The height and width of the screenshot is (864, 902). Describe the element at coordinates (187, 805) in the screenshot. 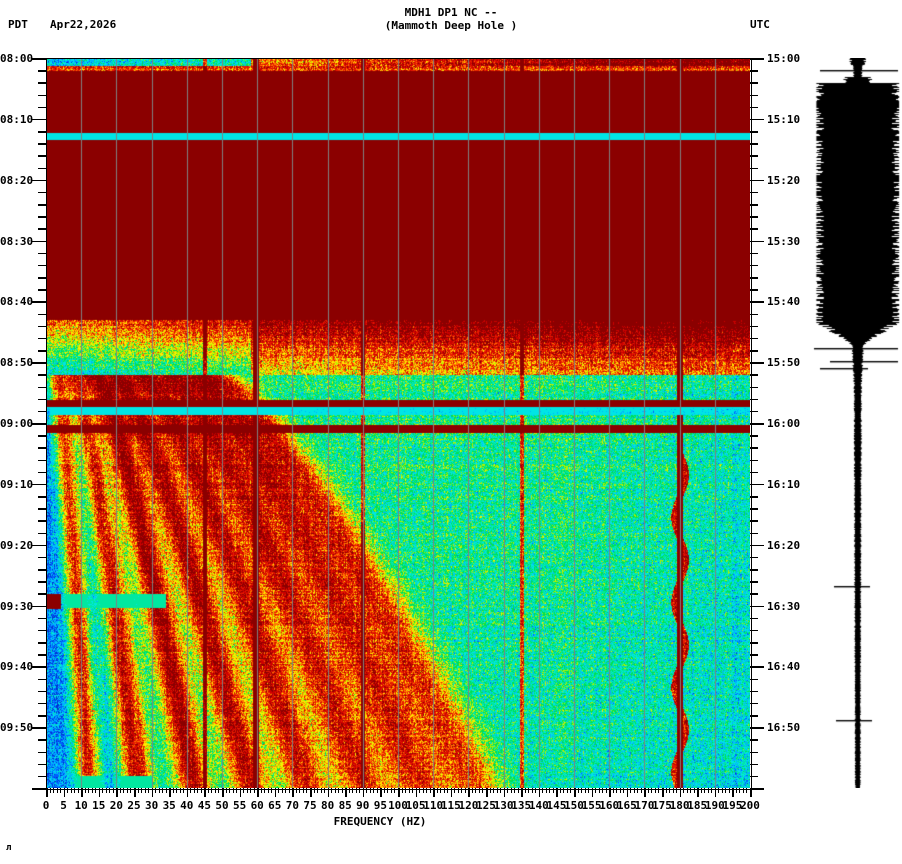

I see `freq-tick-label: 40` at that location.